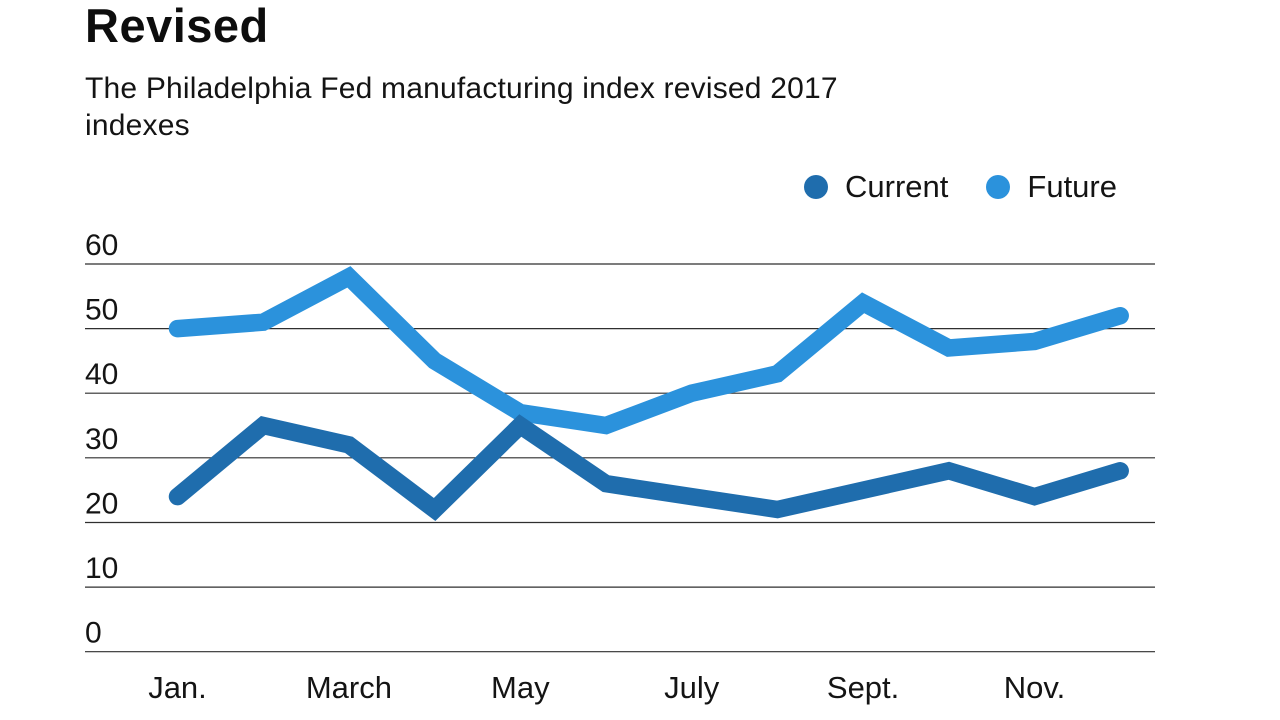 This screenshot has height=720, width=1280. I want to click on legend-label-future: Future, so click(1072, 186).